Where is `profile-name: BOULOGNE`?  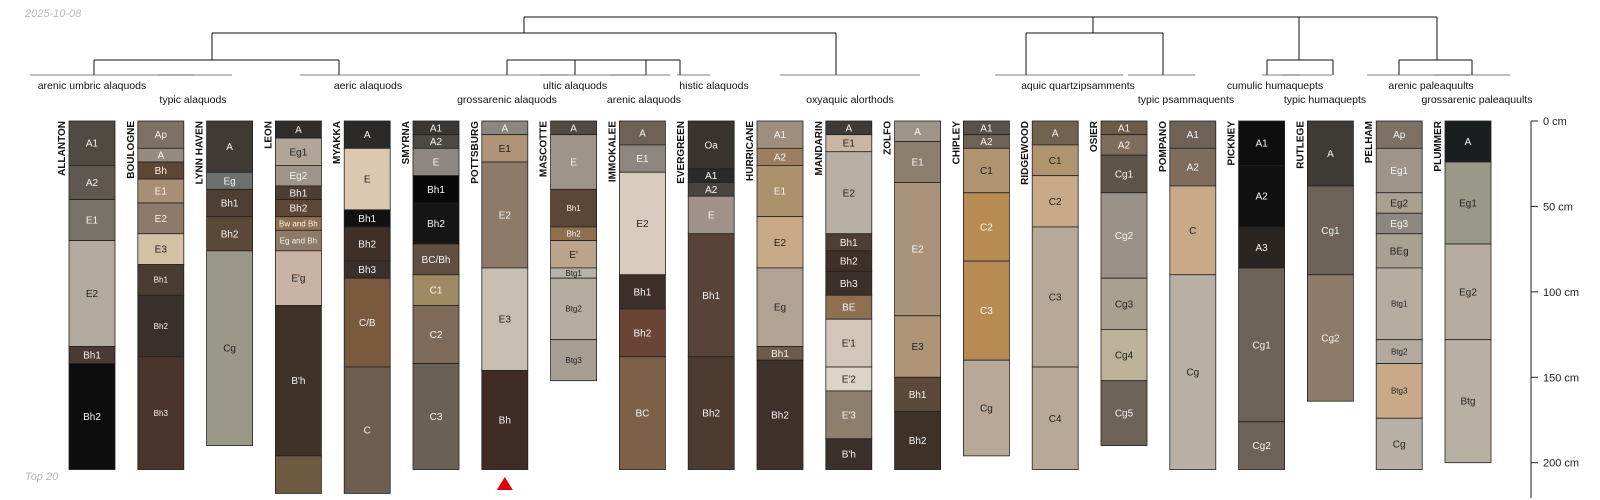 profile-name: BOULOGNE is located at coordinates (131, 150).